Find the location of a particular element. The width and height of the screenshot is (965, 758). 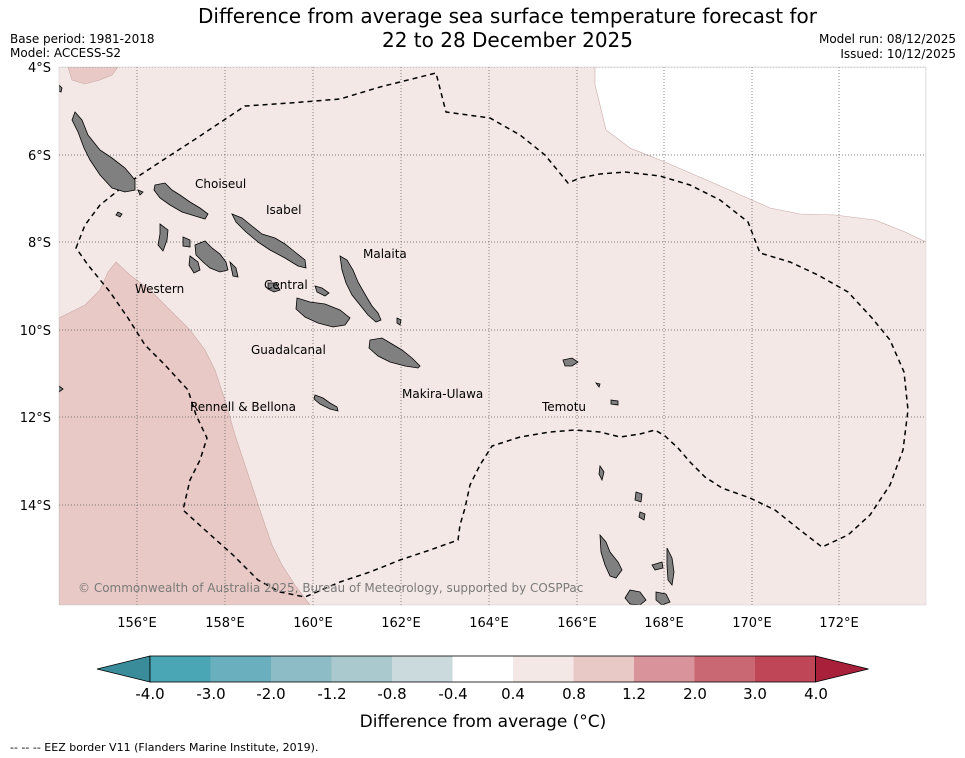

colorbar-tick-label: -0.8 is located at coordinates (391, 694).